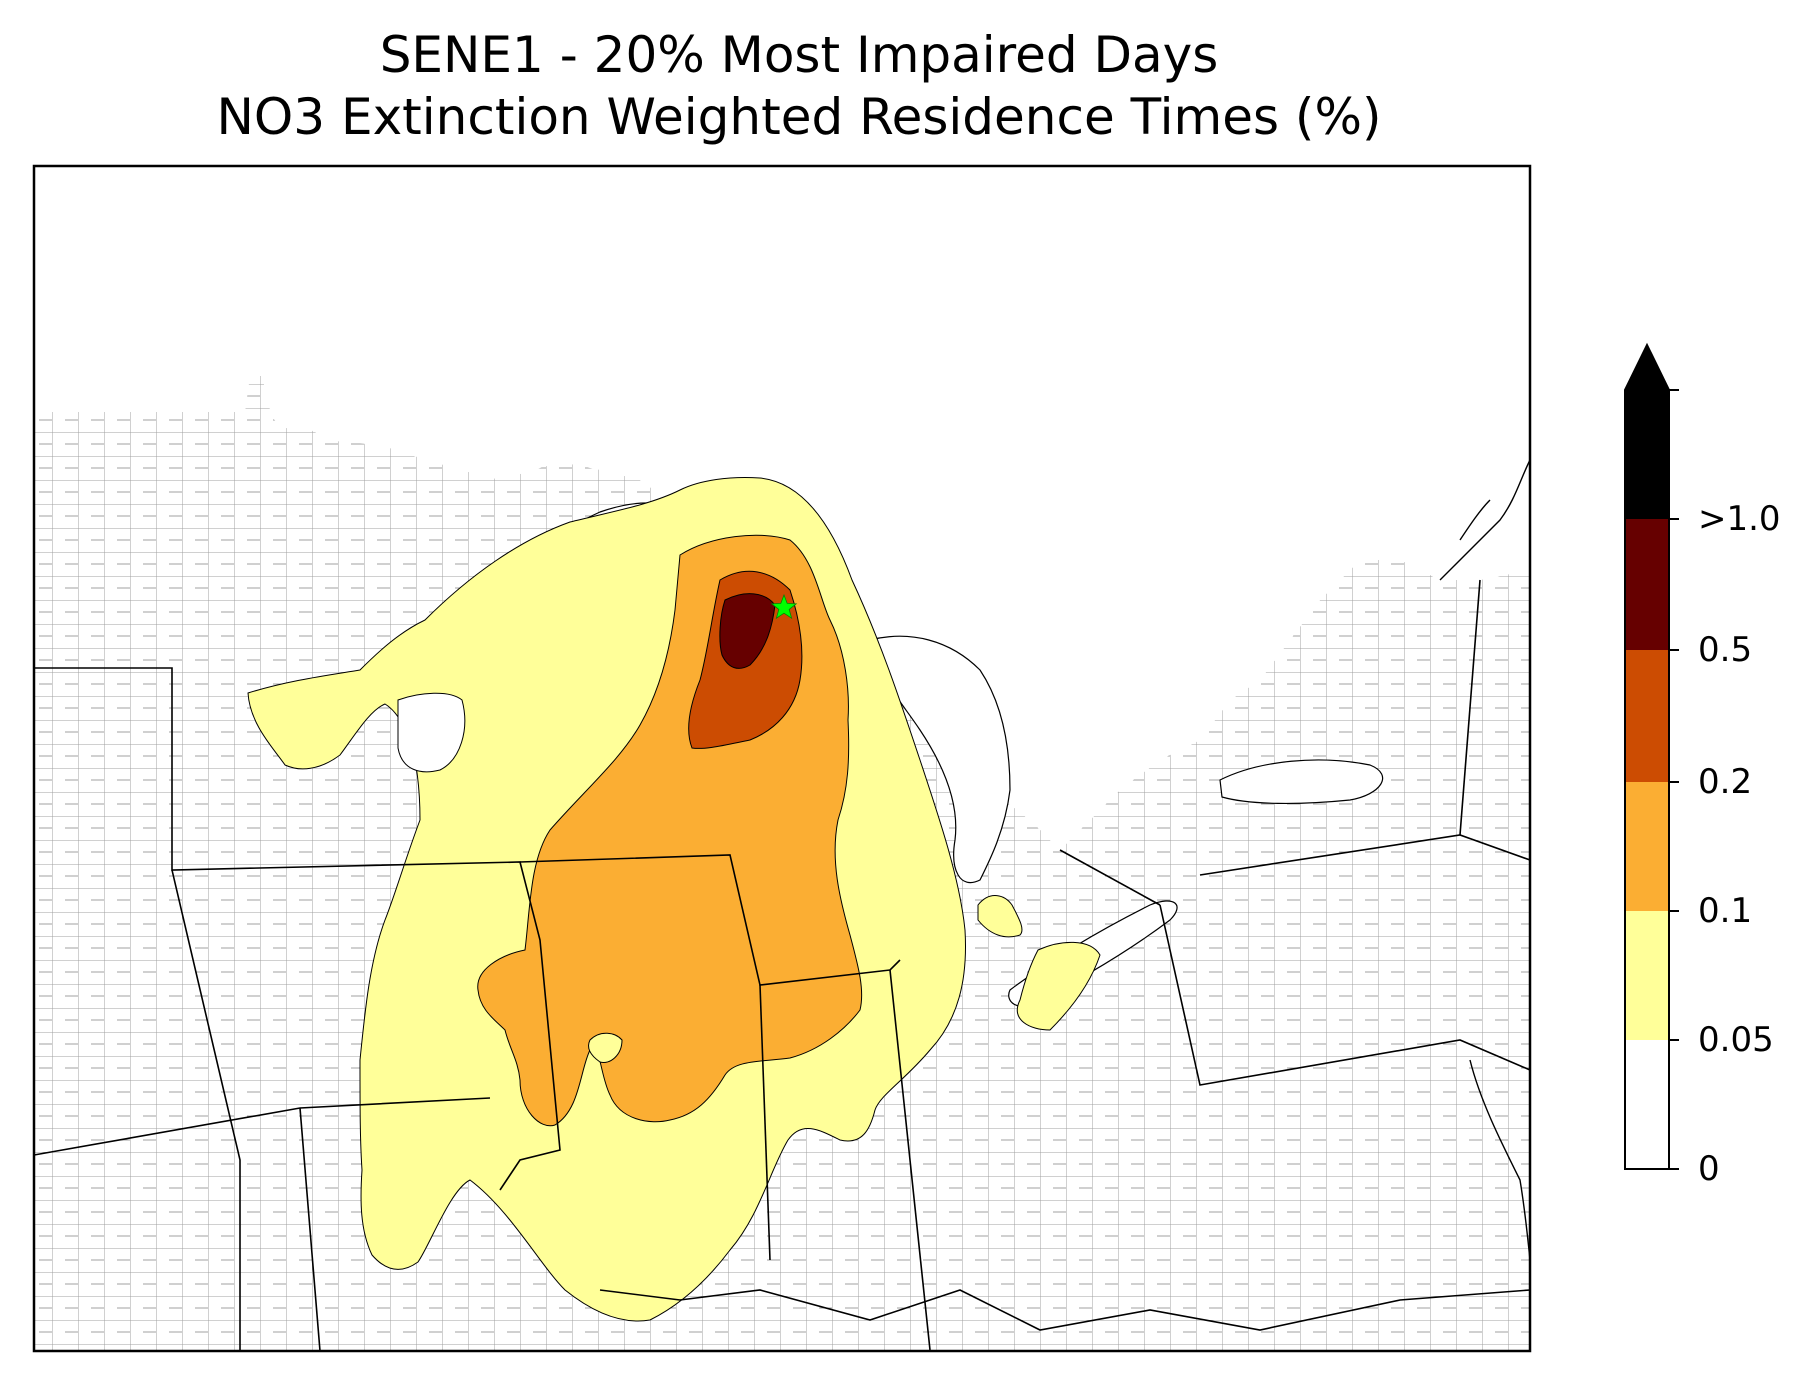 The width and height of the screenshot is (1813, 1377). I want to click on contour-gap, so click(431, 732).